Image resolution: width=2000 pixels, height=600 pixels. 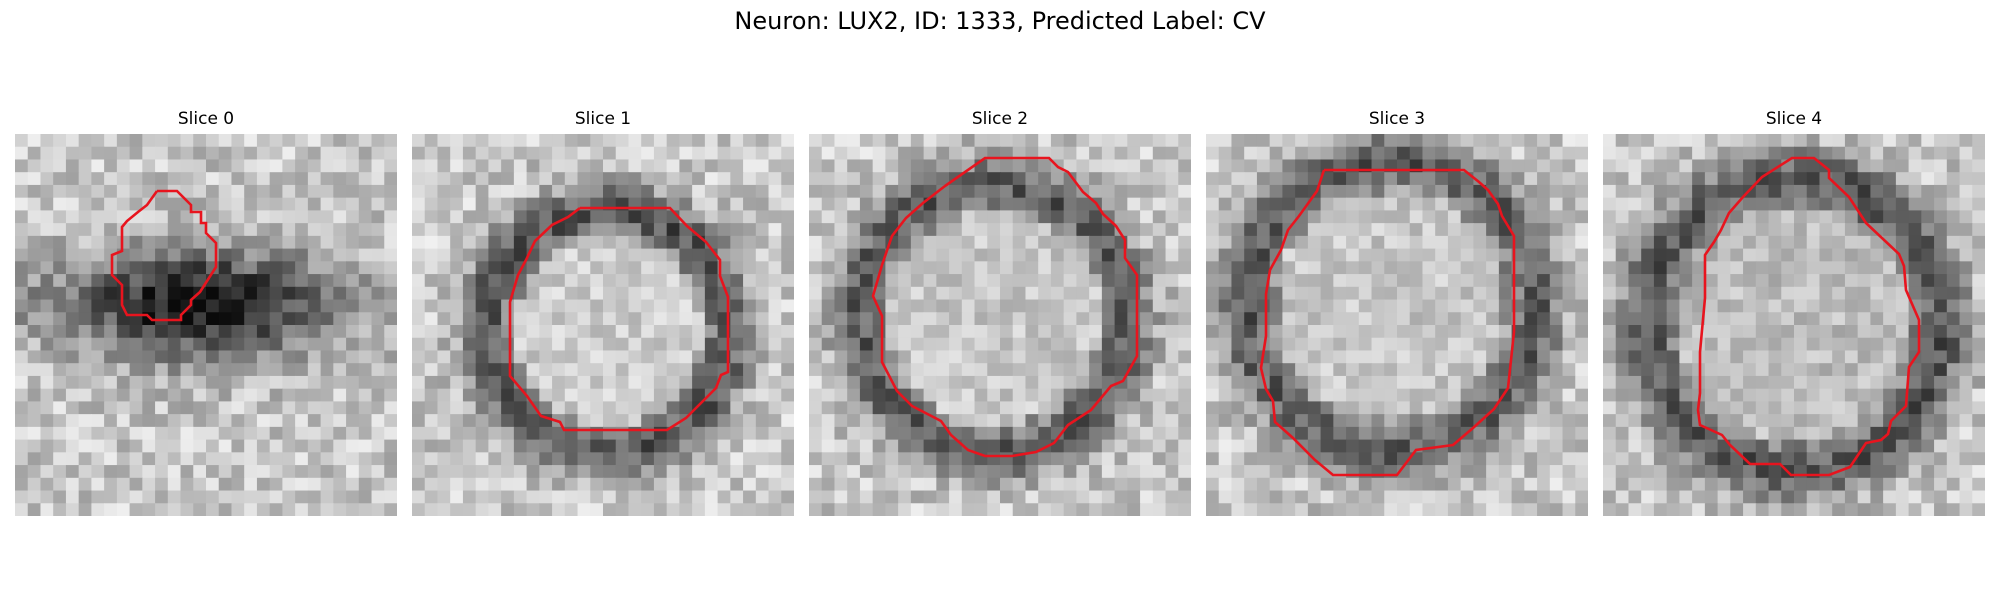 I want to click on slice-panel-2: Slice 2, so click(x=1000, y=311).